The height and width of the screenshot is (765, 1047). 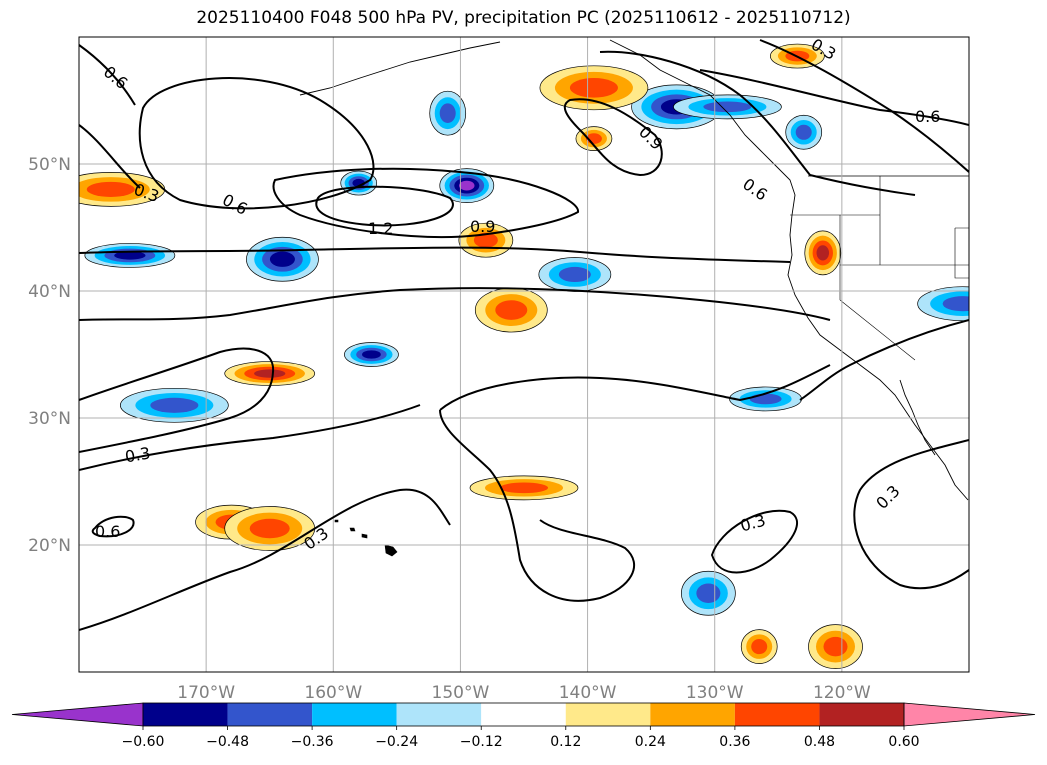 I want to click on contour-label: 0.3, so click(x=137, y=454).